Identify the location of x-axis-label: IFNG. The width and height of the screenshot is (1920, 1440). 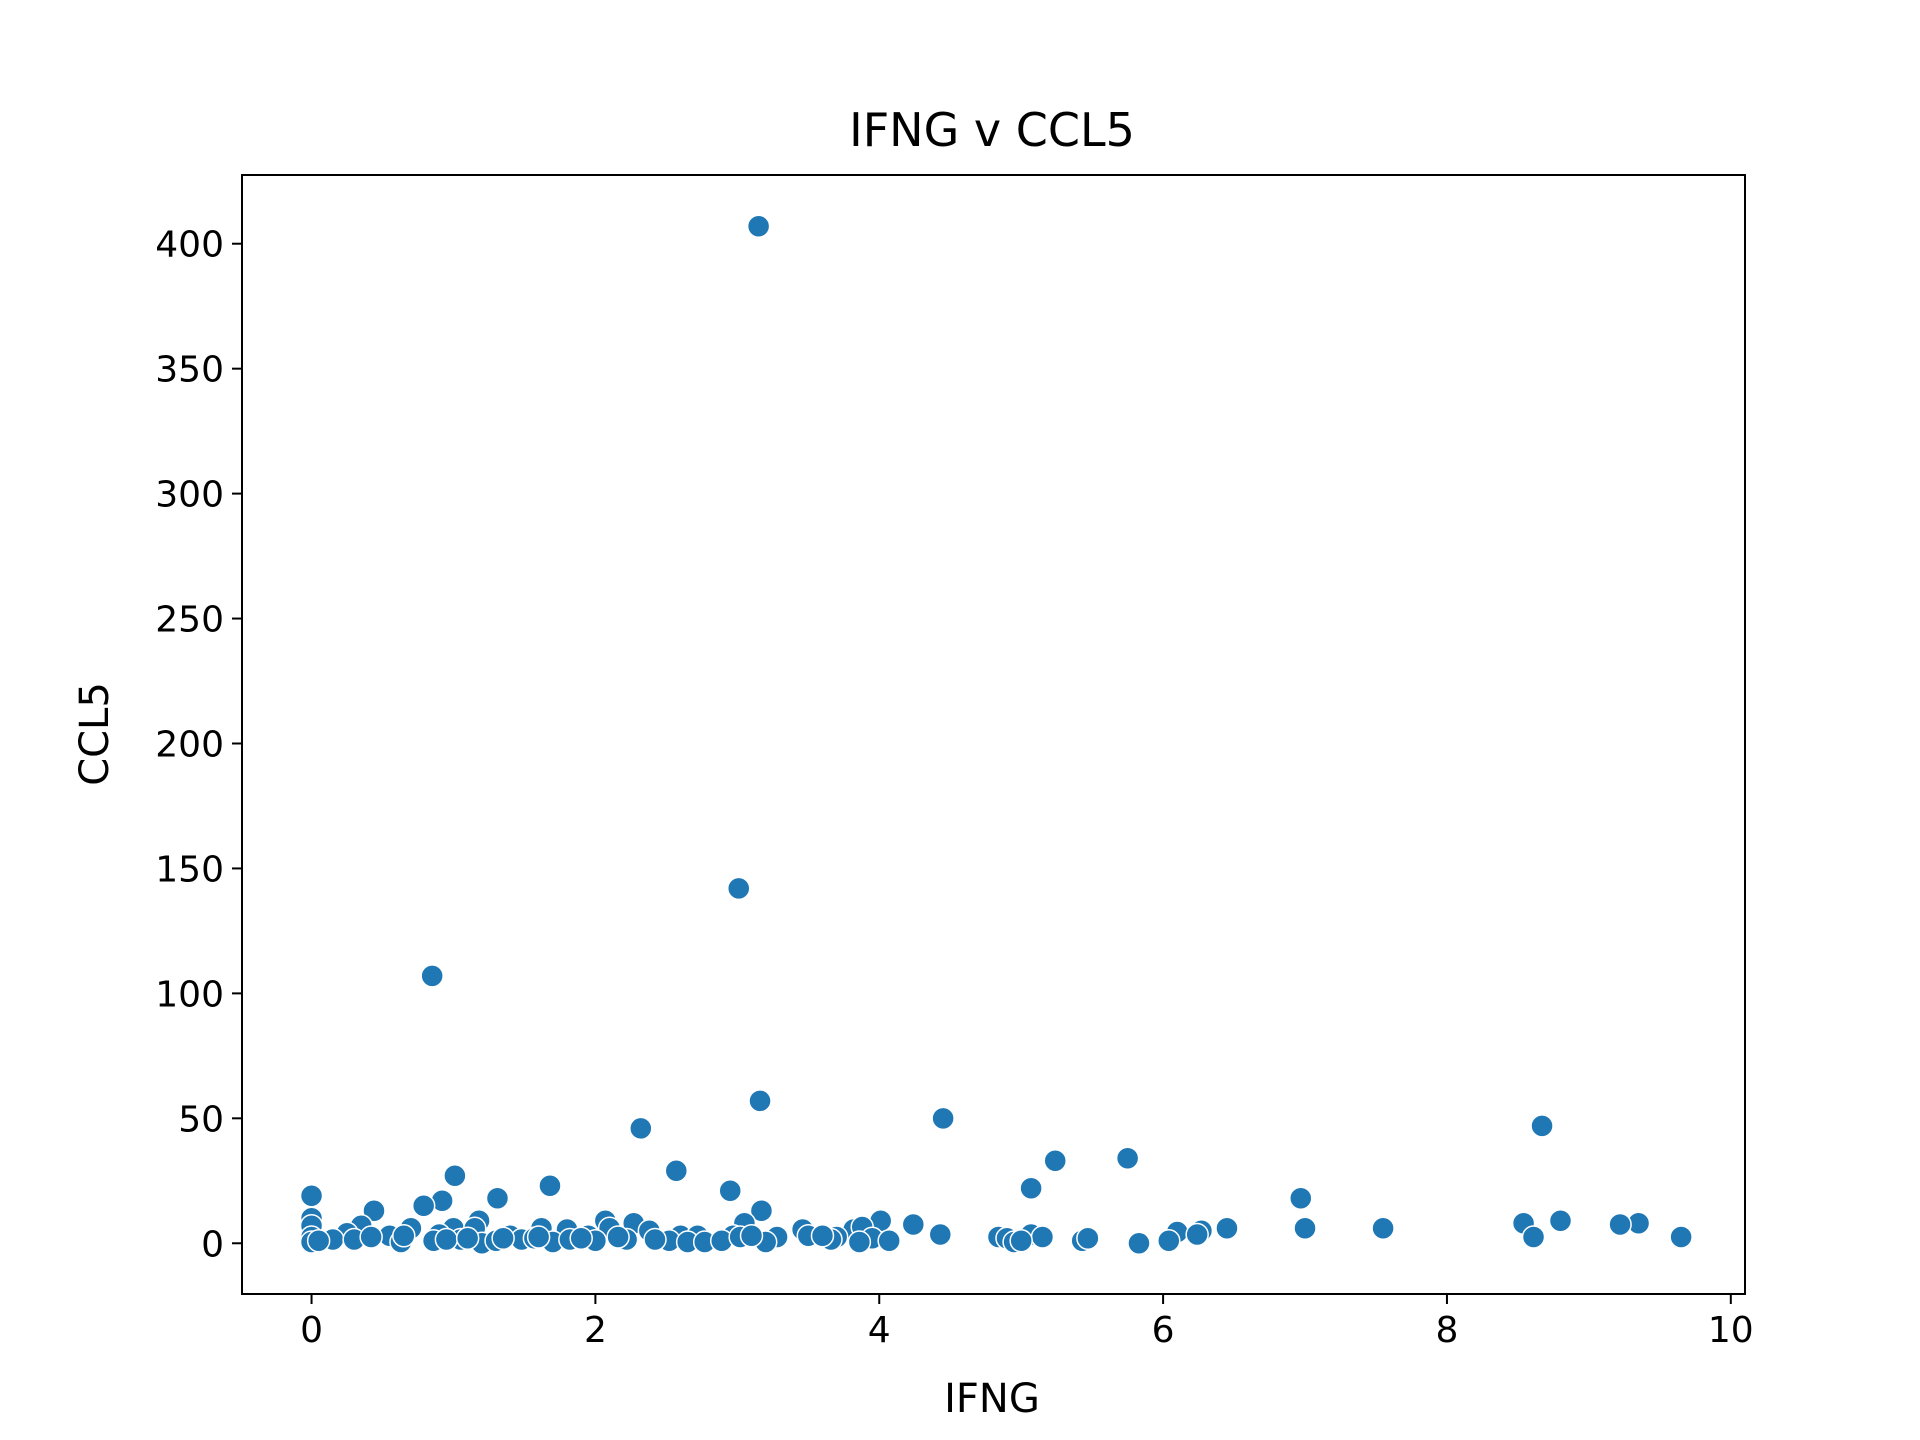
(992, 1399).